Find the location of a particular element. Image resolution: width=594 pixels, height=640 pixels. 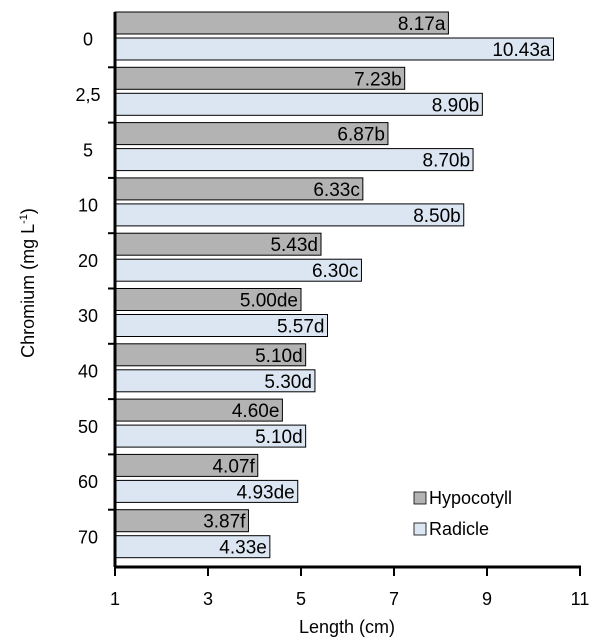

y-tick-label-4: 20 is located at coordinates (88, 261).